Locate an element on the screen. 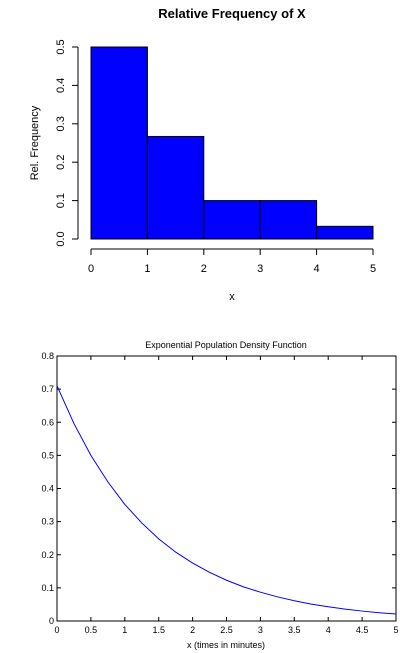  histogram-x-tick-label: 1 is located at coordinates (147, 269).